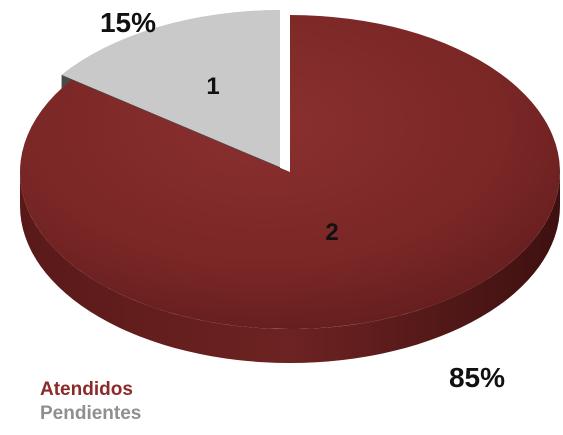 This screenshot has width=563, height=435. Describe the element at coordinates (86, 389) in the screenshot. I see `legend-item-atendidos: Atendidos` at that location.